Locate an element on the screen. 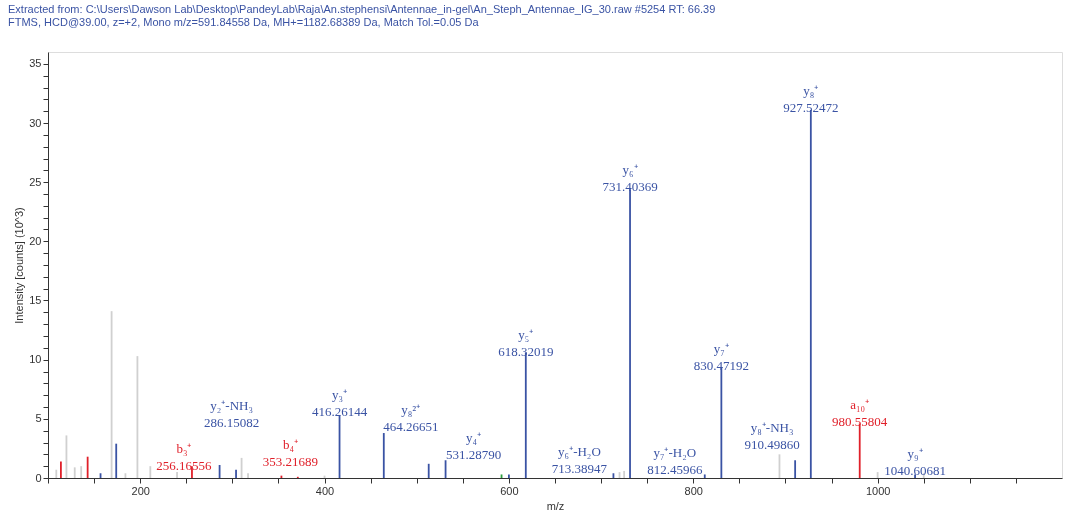 This screenshot has width=1089, height=529. y-tick-label: 30 is located at coordinates (35, 122).